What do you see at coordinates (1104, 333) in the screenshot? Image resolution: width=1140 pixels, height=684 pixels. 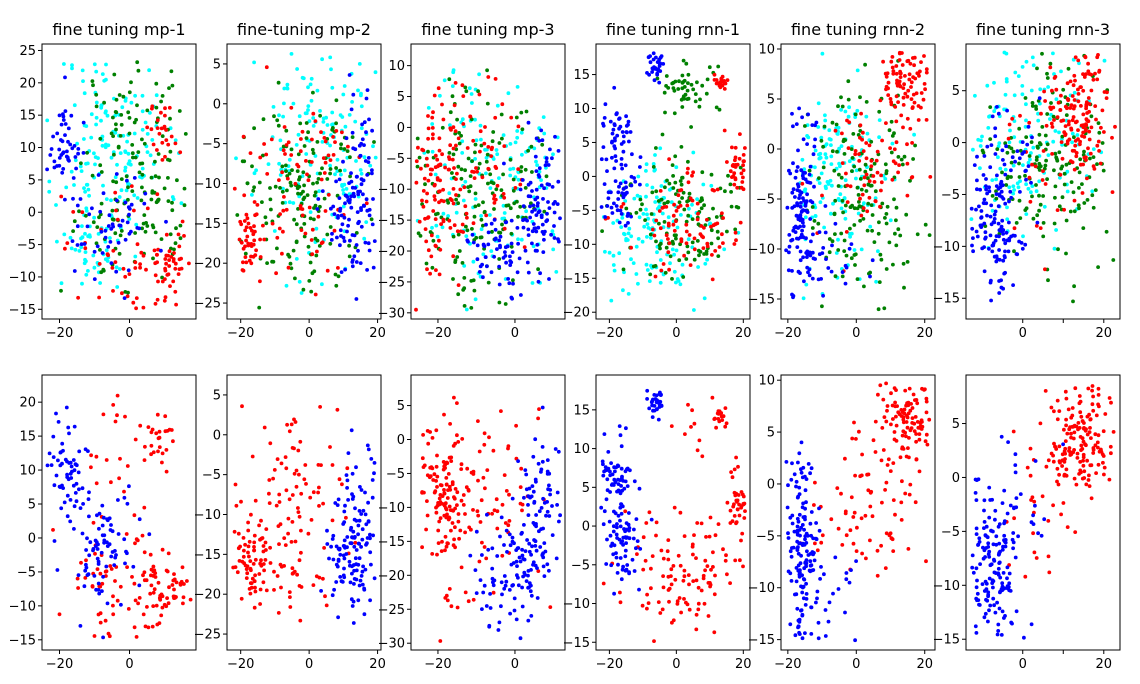 I see `x-tick-label: 20` at bounding box center [1104, 333].